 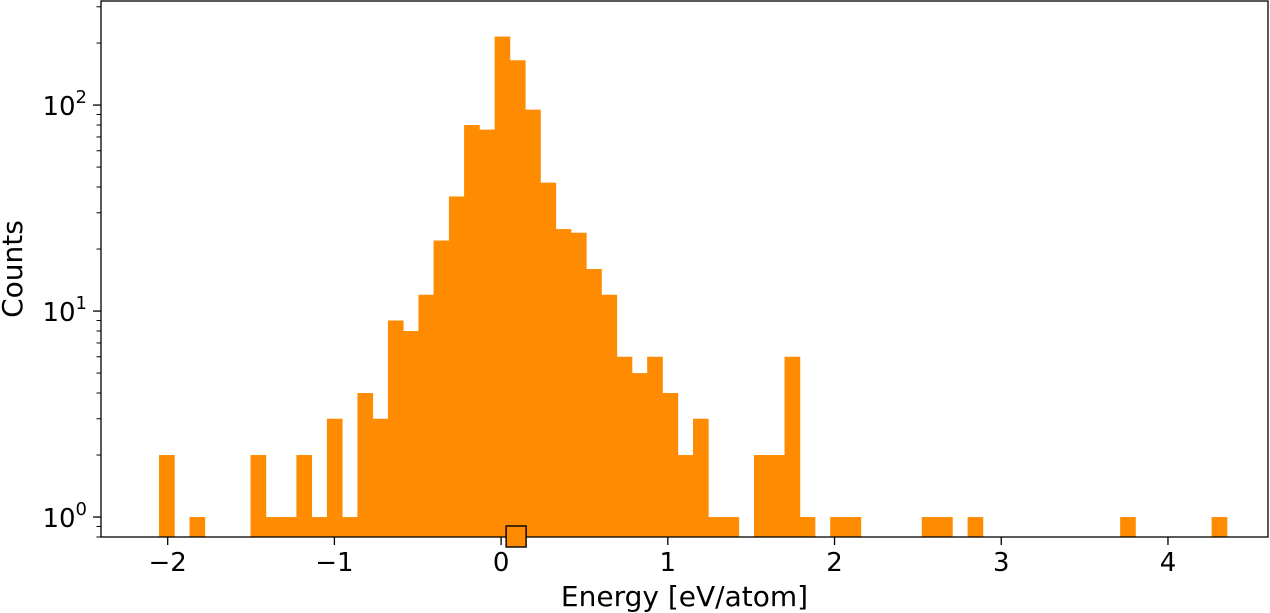 I want to click on x-tick-label: 0, so click(x=501, y=563).